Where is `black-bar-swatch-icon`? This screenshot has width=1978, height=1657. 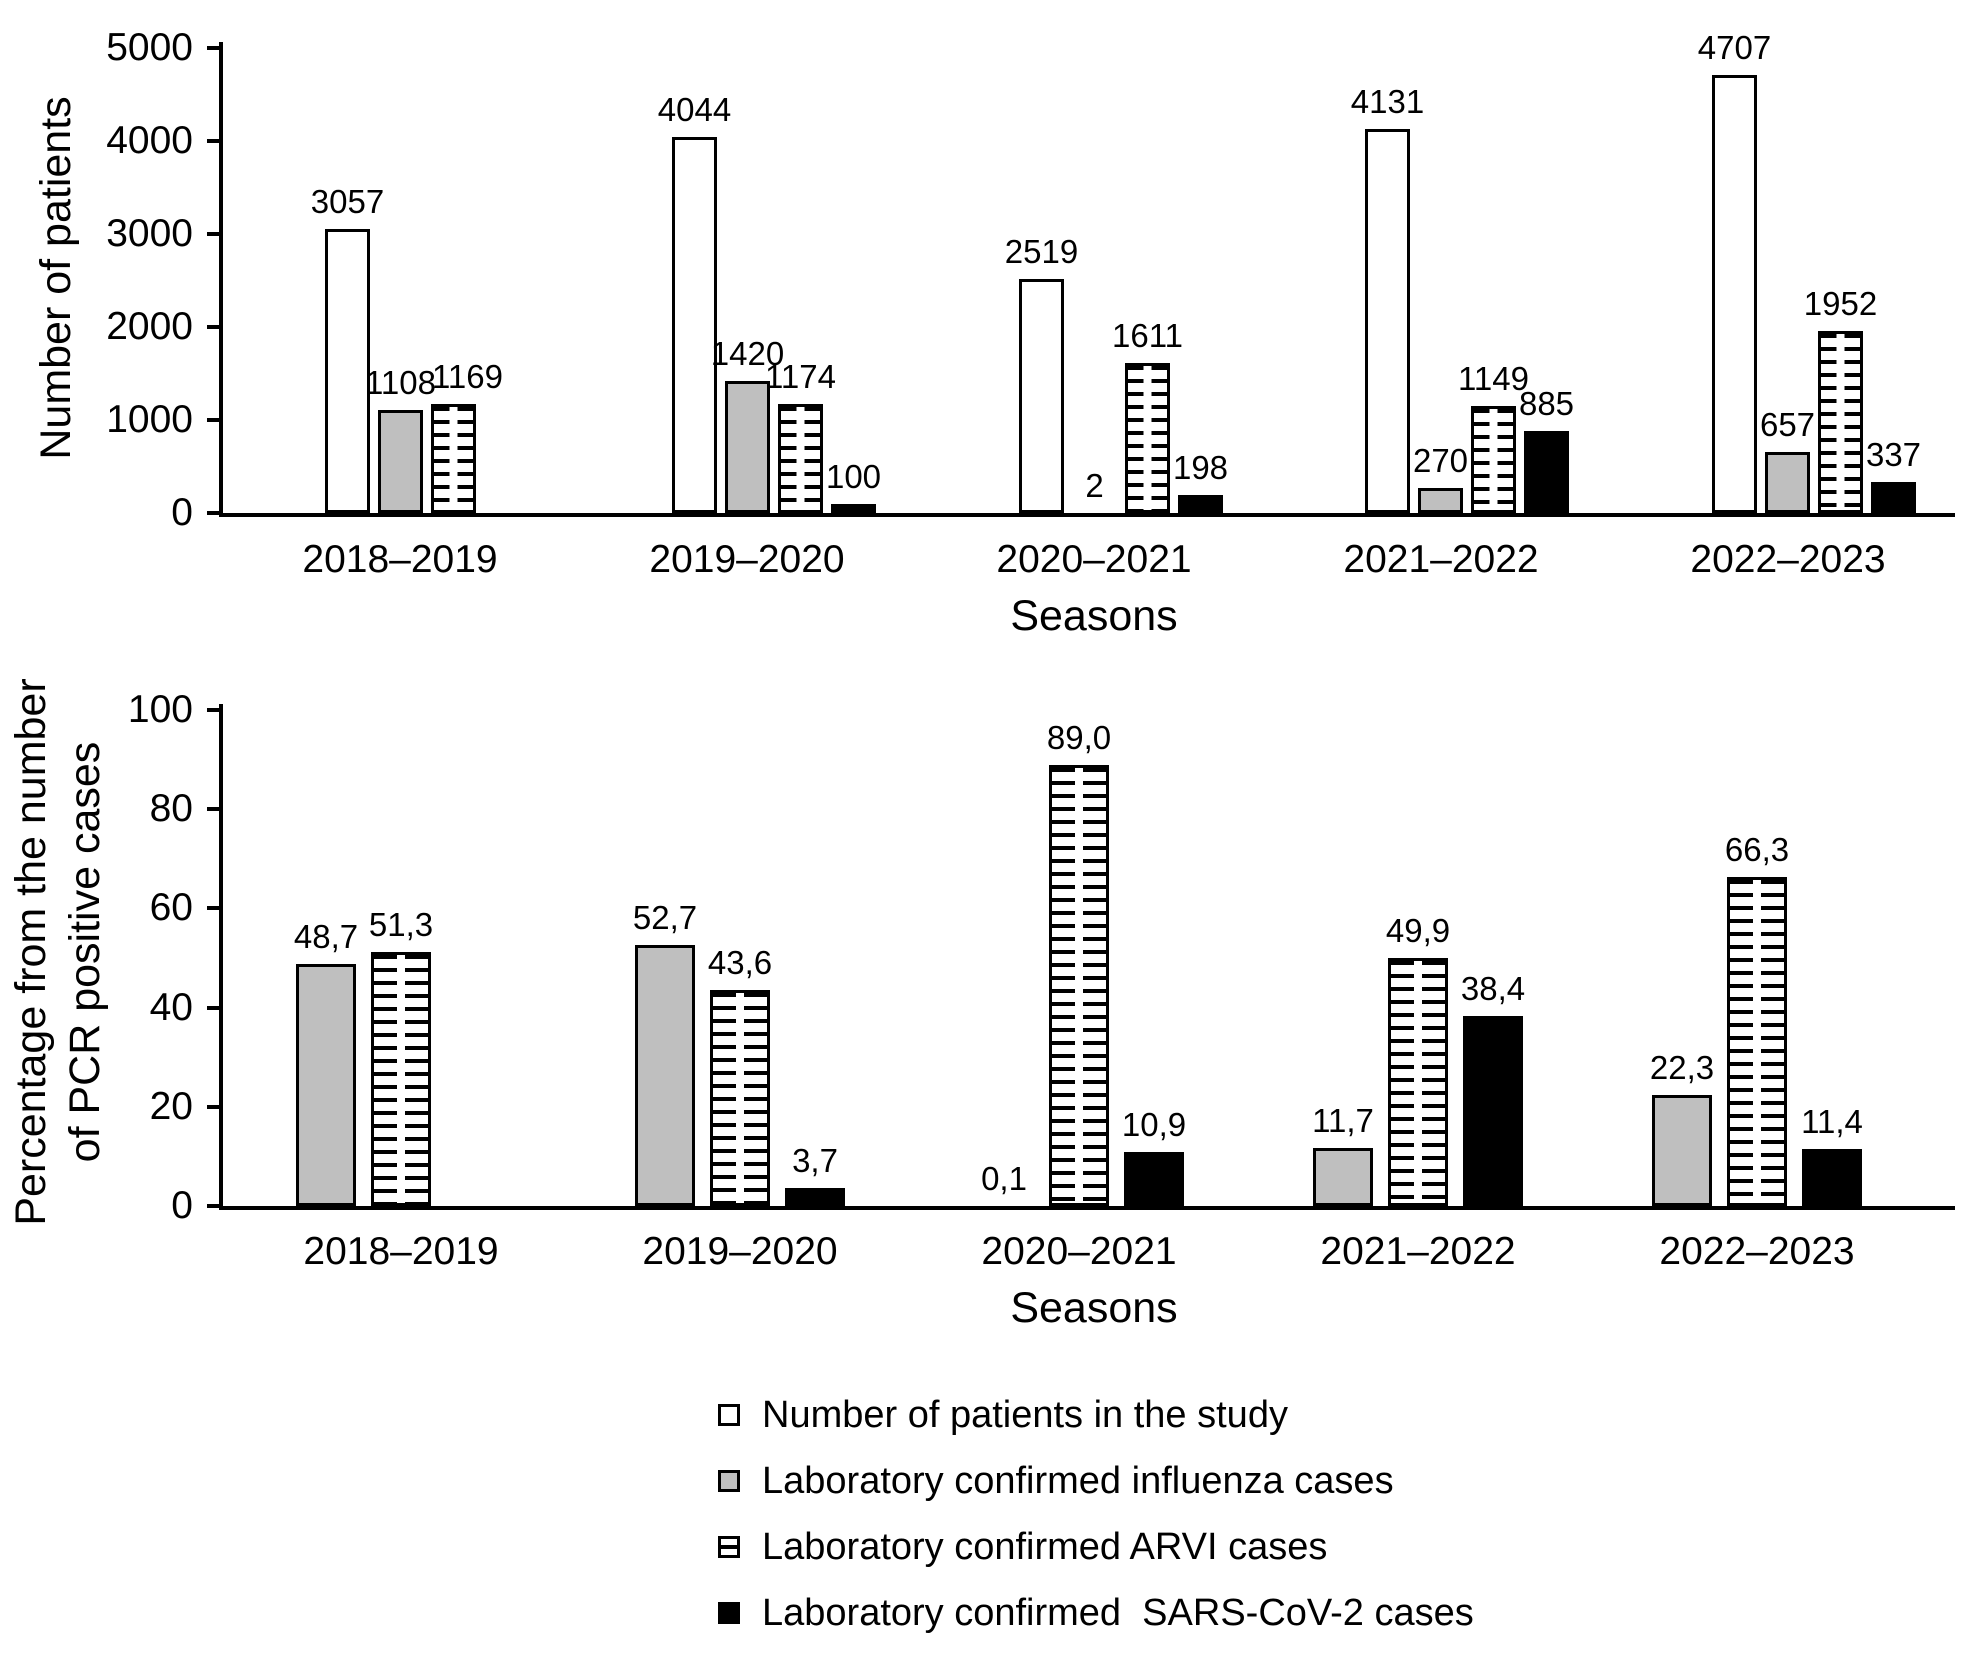 black-bar-swatch-icon is located at coordinates (729, 1613).